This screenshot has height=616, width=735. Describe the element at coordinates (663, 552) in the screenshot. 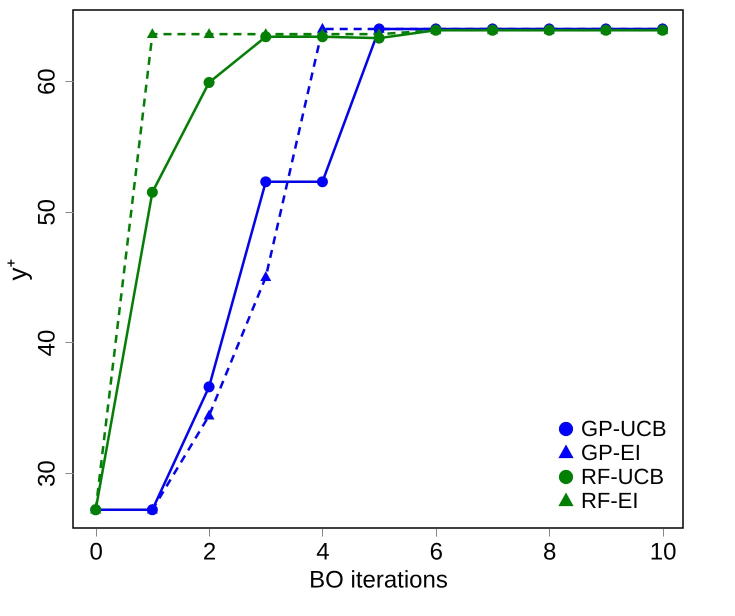

I see `x-tick-label: 10` at that location.